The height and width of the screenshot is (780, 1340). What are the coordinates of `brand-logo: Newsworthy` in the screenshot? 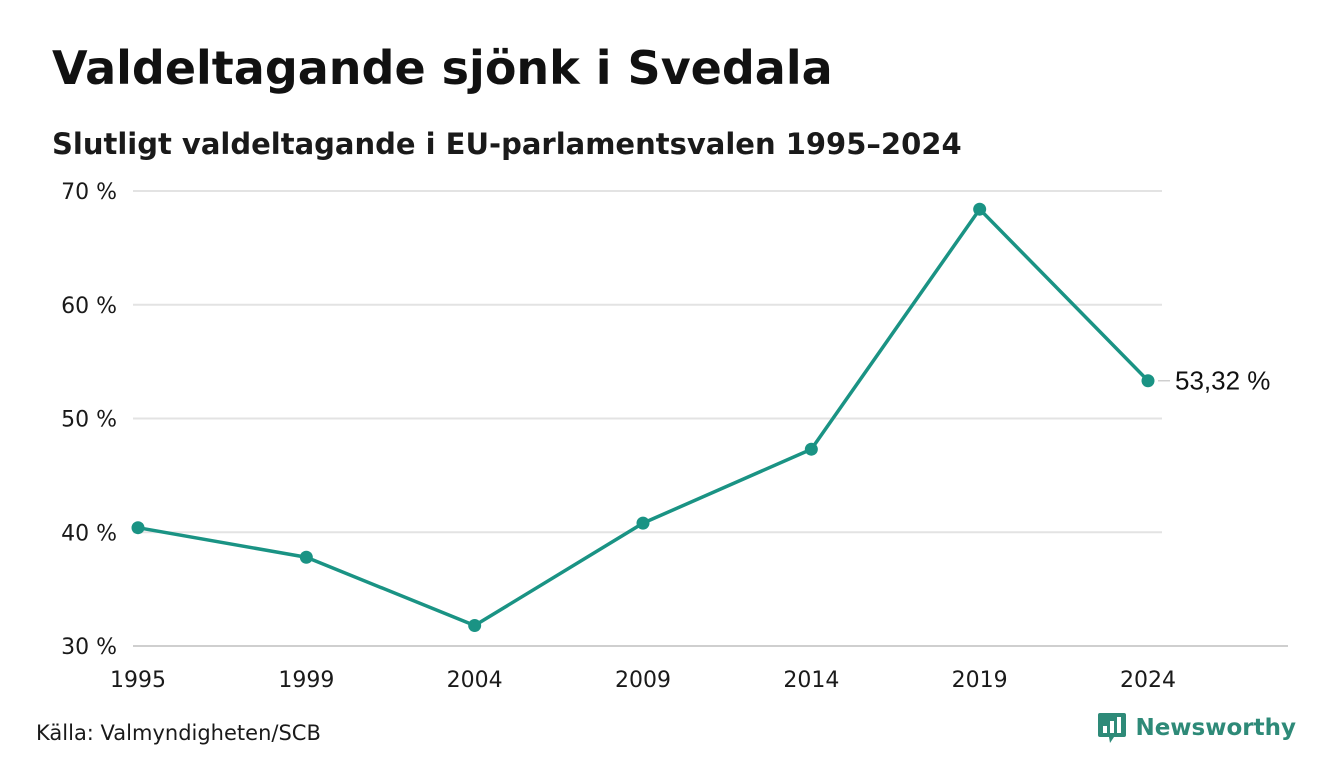 It's located at (1196, 728).